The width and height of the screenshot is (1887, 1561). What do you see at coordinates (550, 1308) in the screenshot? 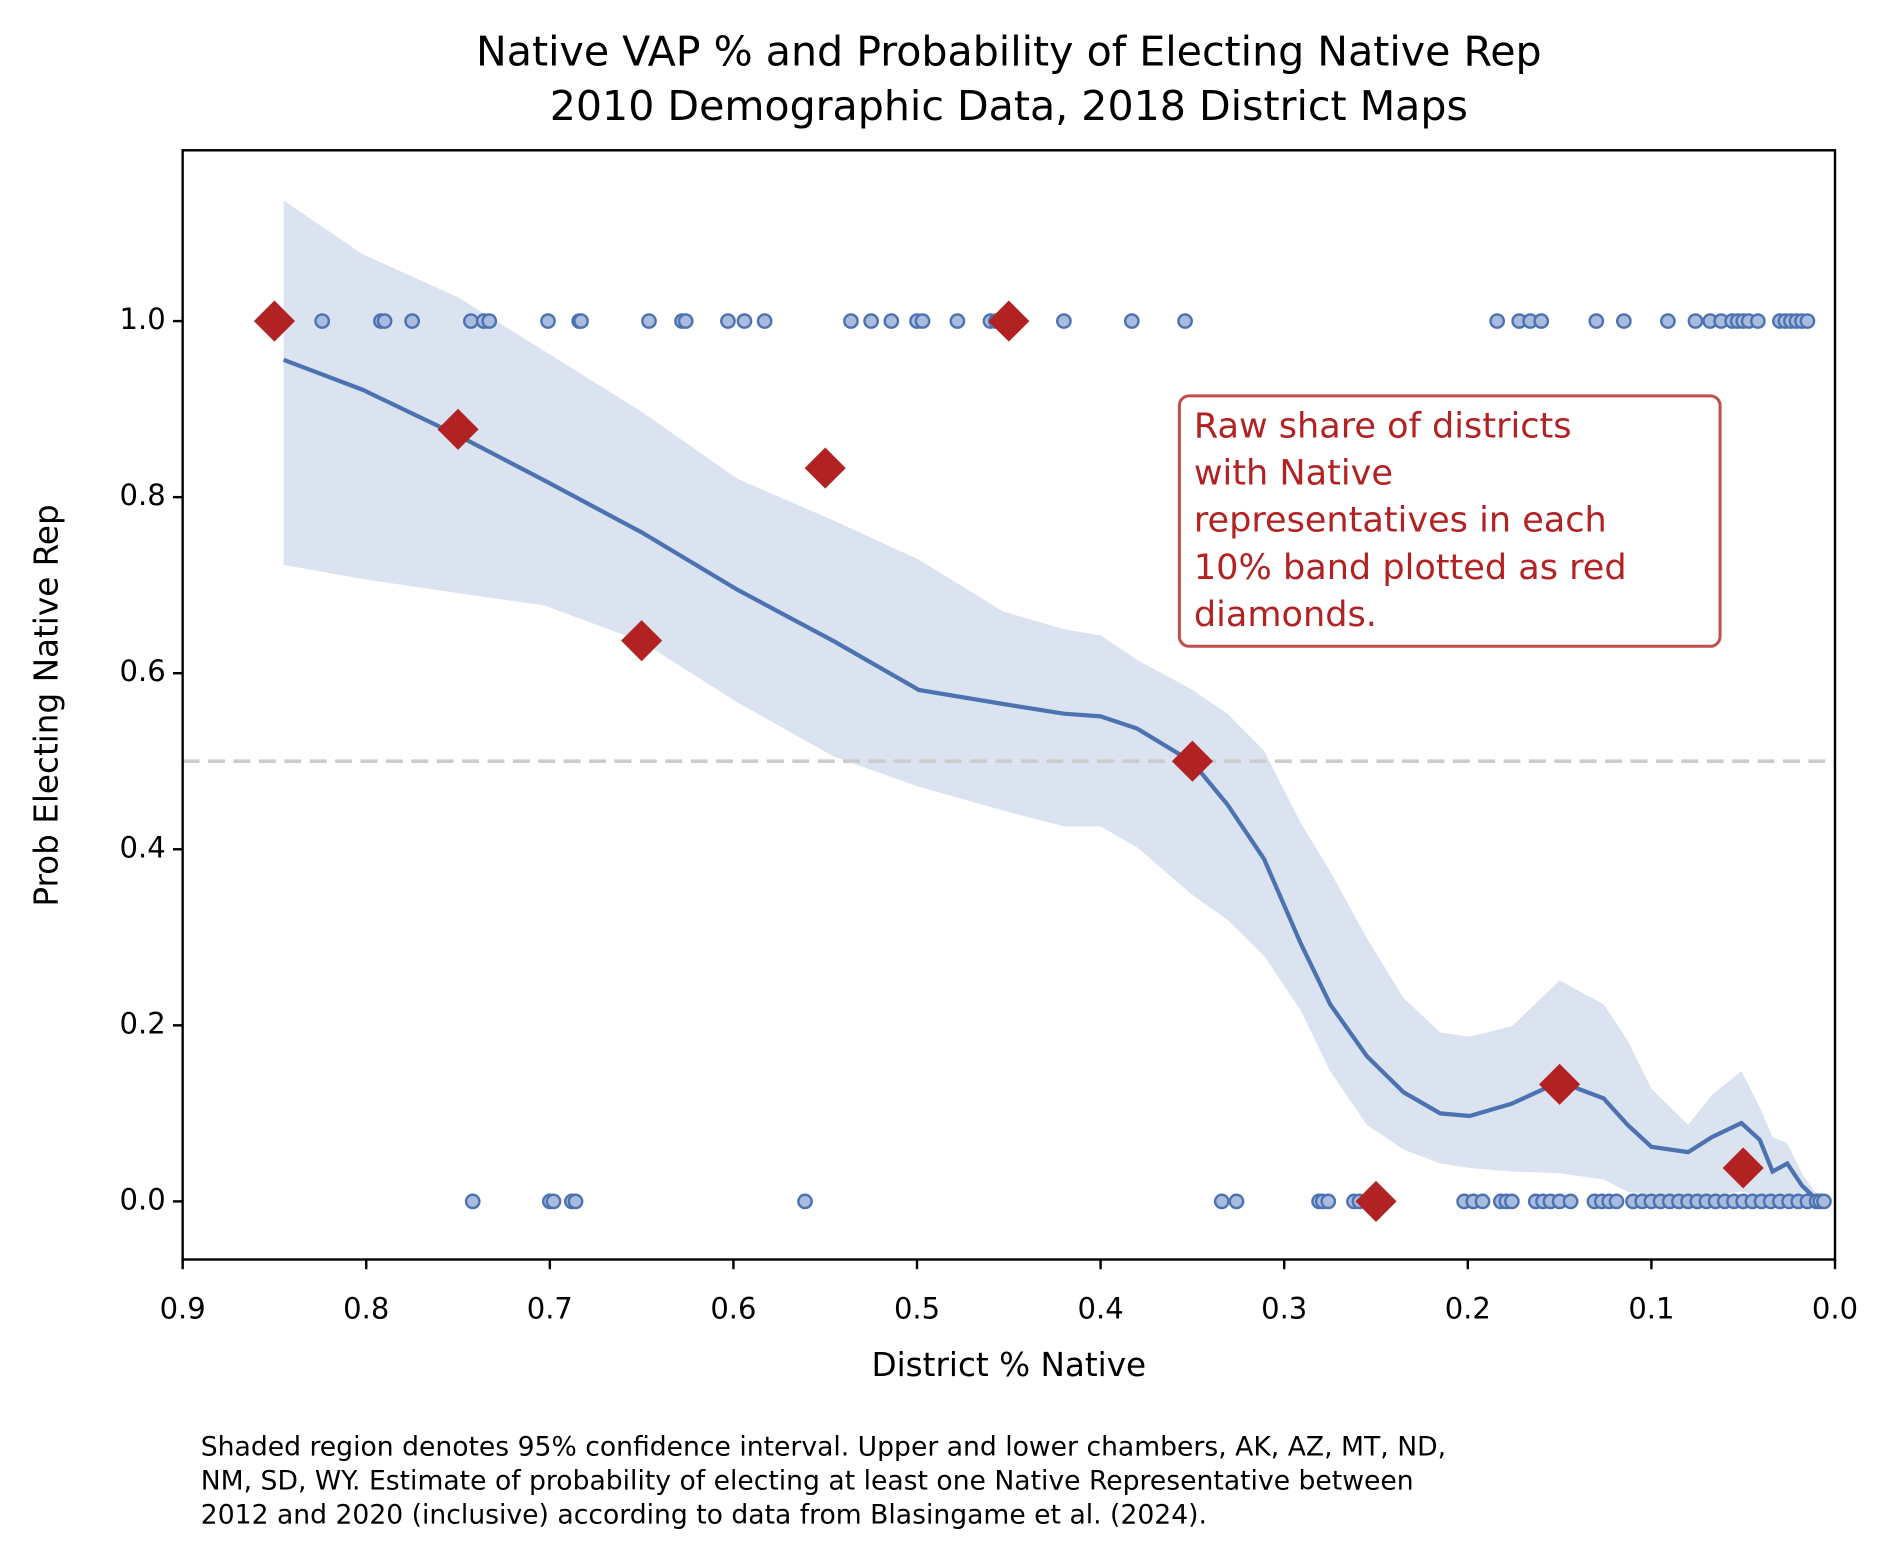
I see `x-tick-label: 0.7` at bounding box center [550, 1308].